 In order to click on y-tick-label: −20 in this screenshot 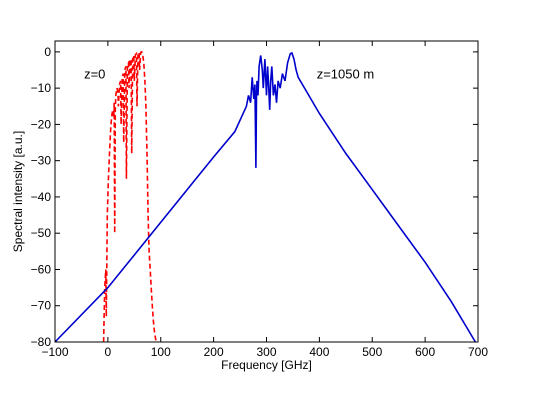, I will do `click(41, 124)`.